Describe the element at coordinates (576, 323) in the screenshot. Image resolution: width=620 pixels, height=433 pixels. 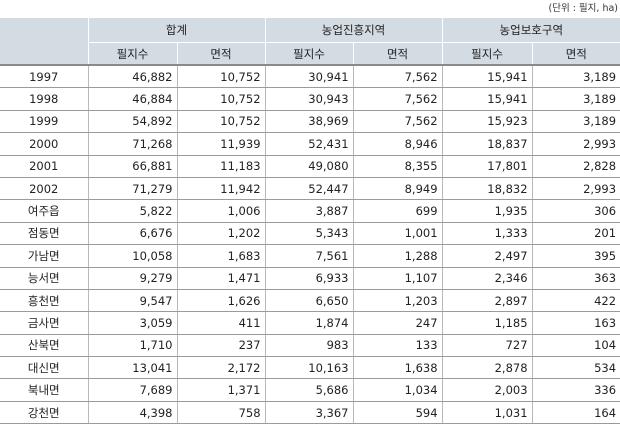
I see `area-cell: 163` at that location.